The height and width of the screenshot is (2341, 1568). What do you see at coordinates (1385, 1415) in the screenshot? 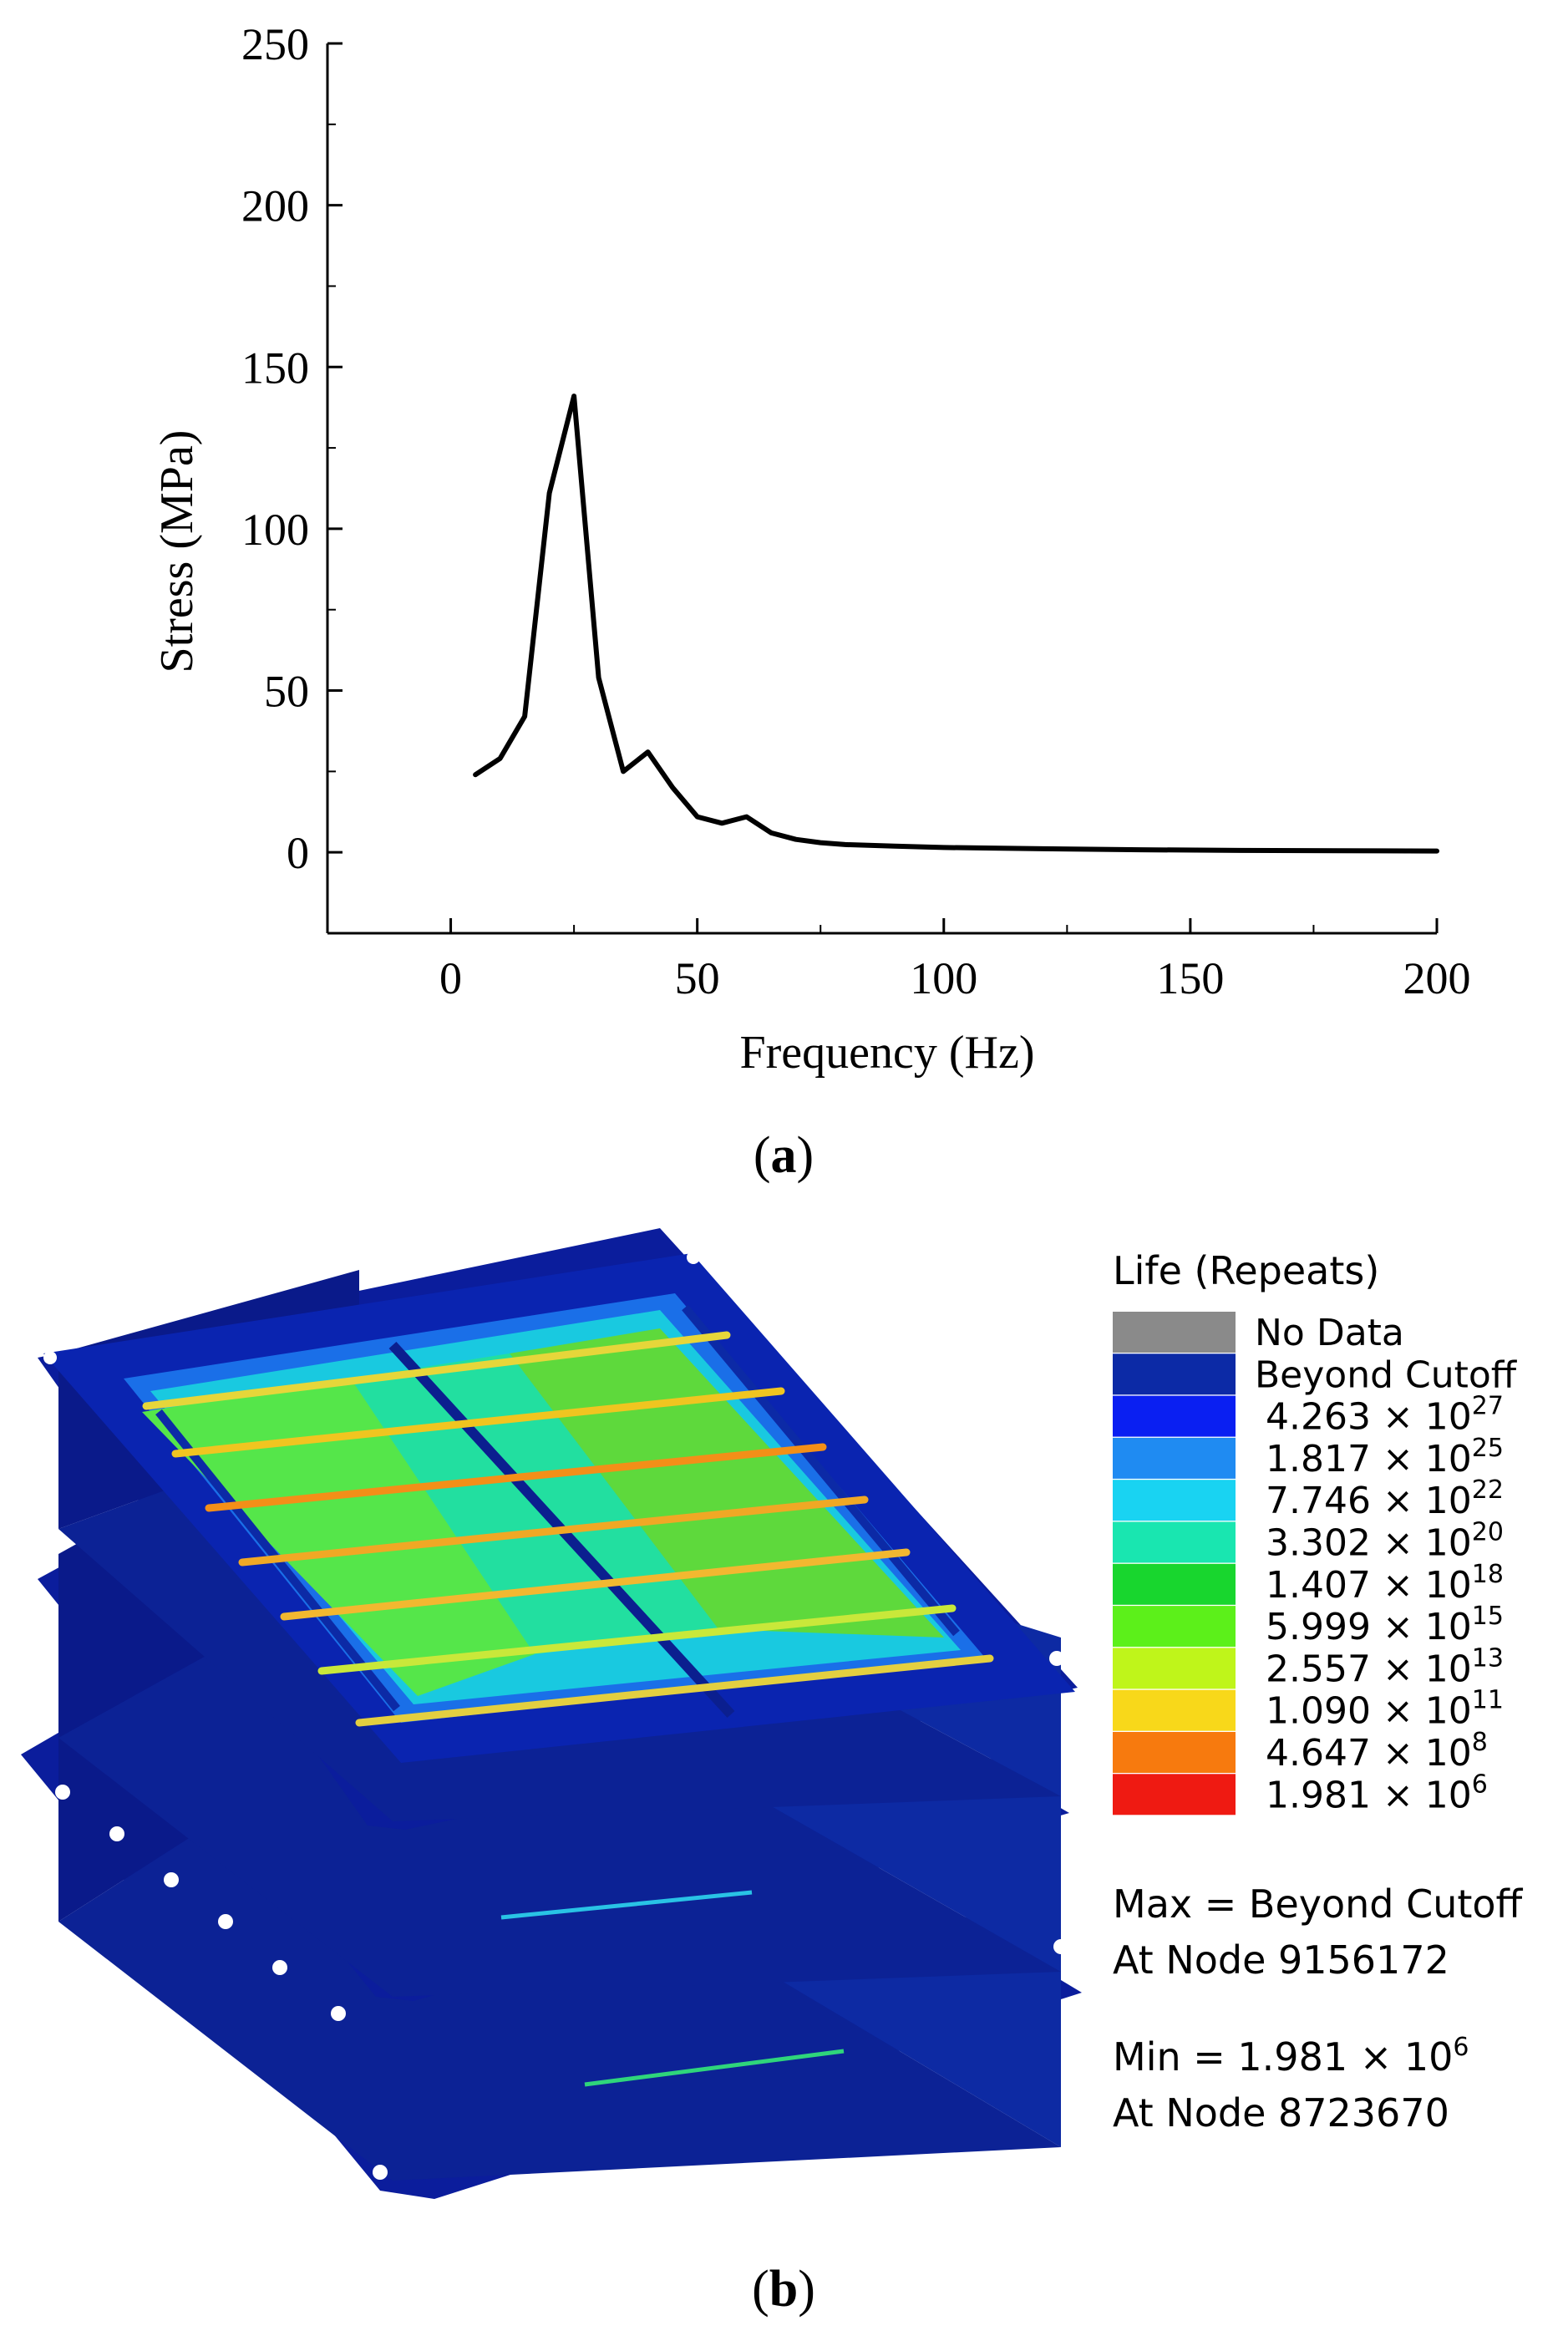
I see `legend-label: 4.263 × 1027` at bounding box center [1385, 1415].